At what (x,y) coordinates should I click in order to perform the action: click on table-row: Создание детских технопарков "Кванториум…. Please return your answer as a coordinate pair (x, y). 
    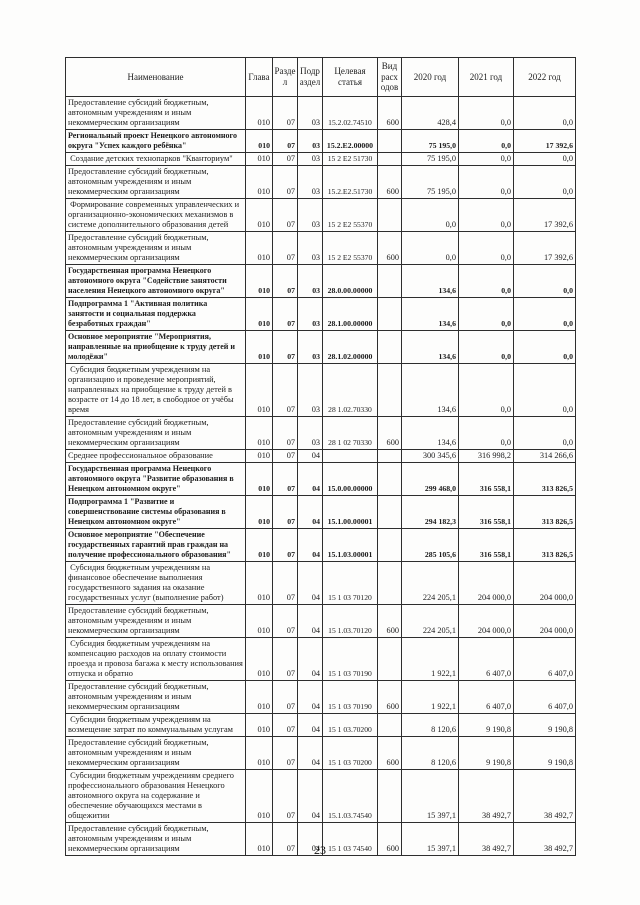
    Looking at the image, I should click on (320, 158).